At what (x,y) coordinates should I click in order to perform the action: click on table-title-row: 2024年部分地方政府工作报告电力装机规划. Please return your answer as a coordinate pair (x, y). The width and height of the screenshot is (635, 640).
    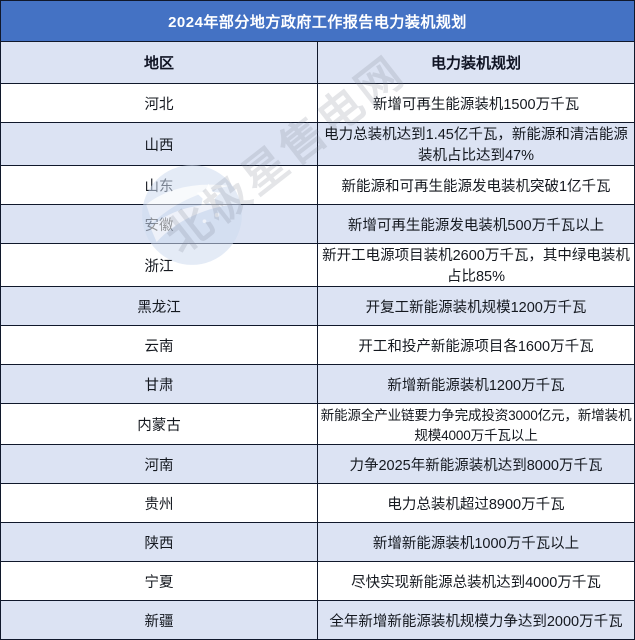
    Looking at the image, I should click on (317, 21).